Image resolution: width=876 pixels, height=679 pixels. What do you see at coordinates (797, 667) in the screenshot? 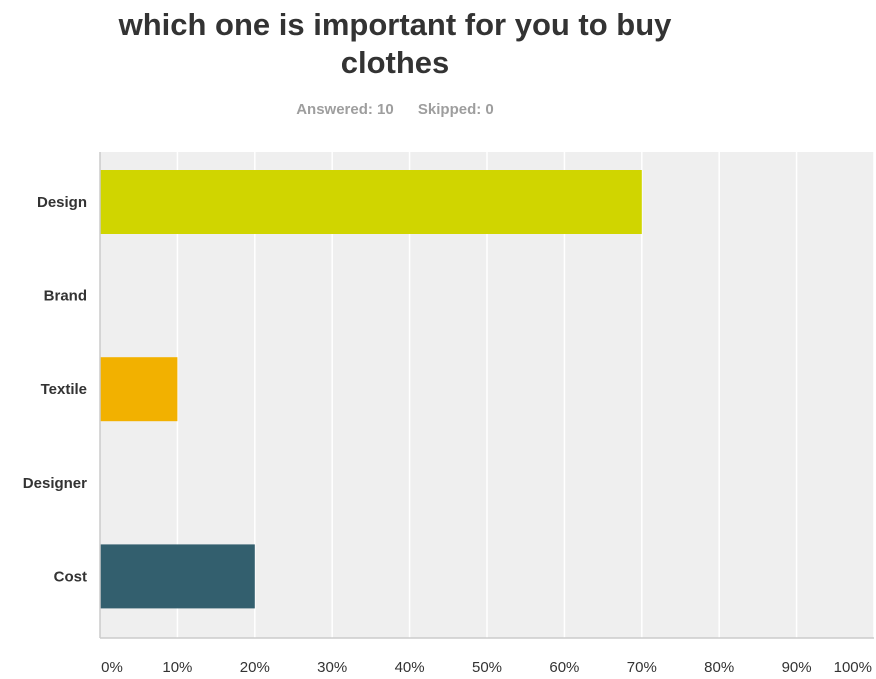
I see `x-tick-label: 90%` at bounding box center [797, 667].